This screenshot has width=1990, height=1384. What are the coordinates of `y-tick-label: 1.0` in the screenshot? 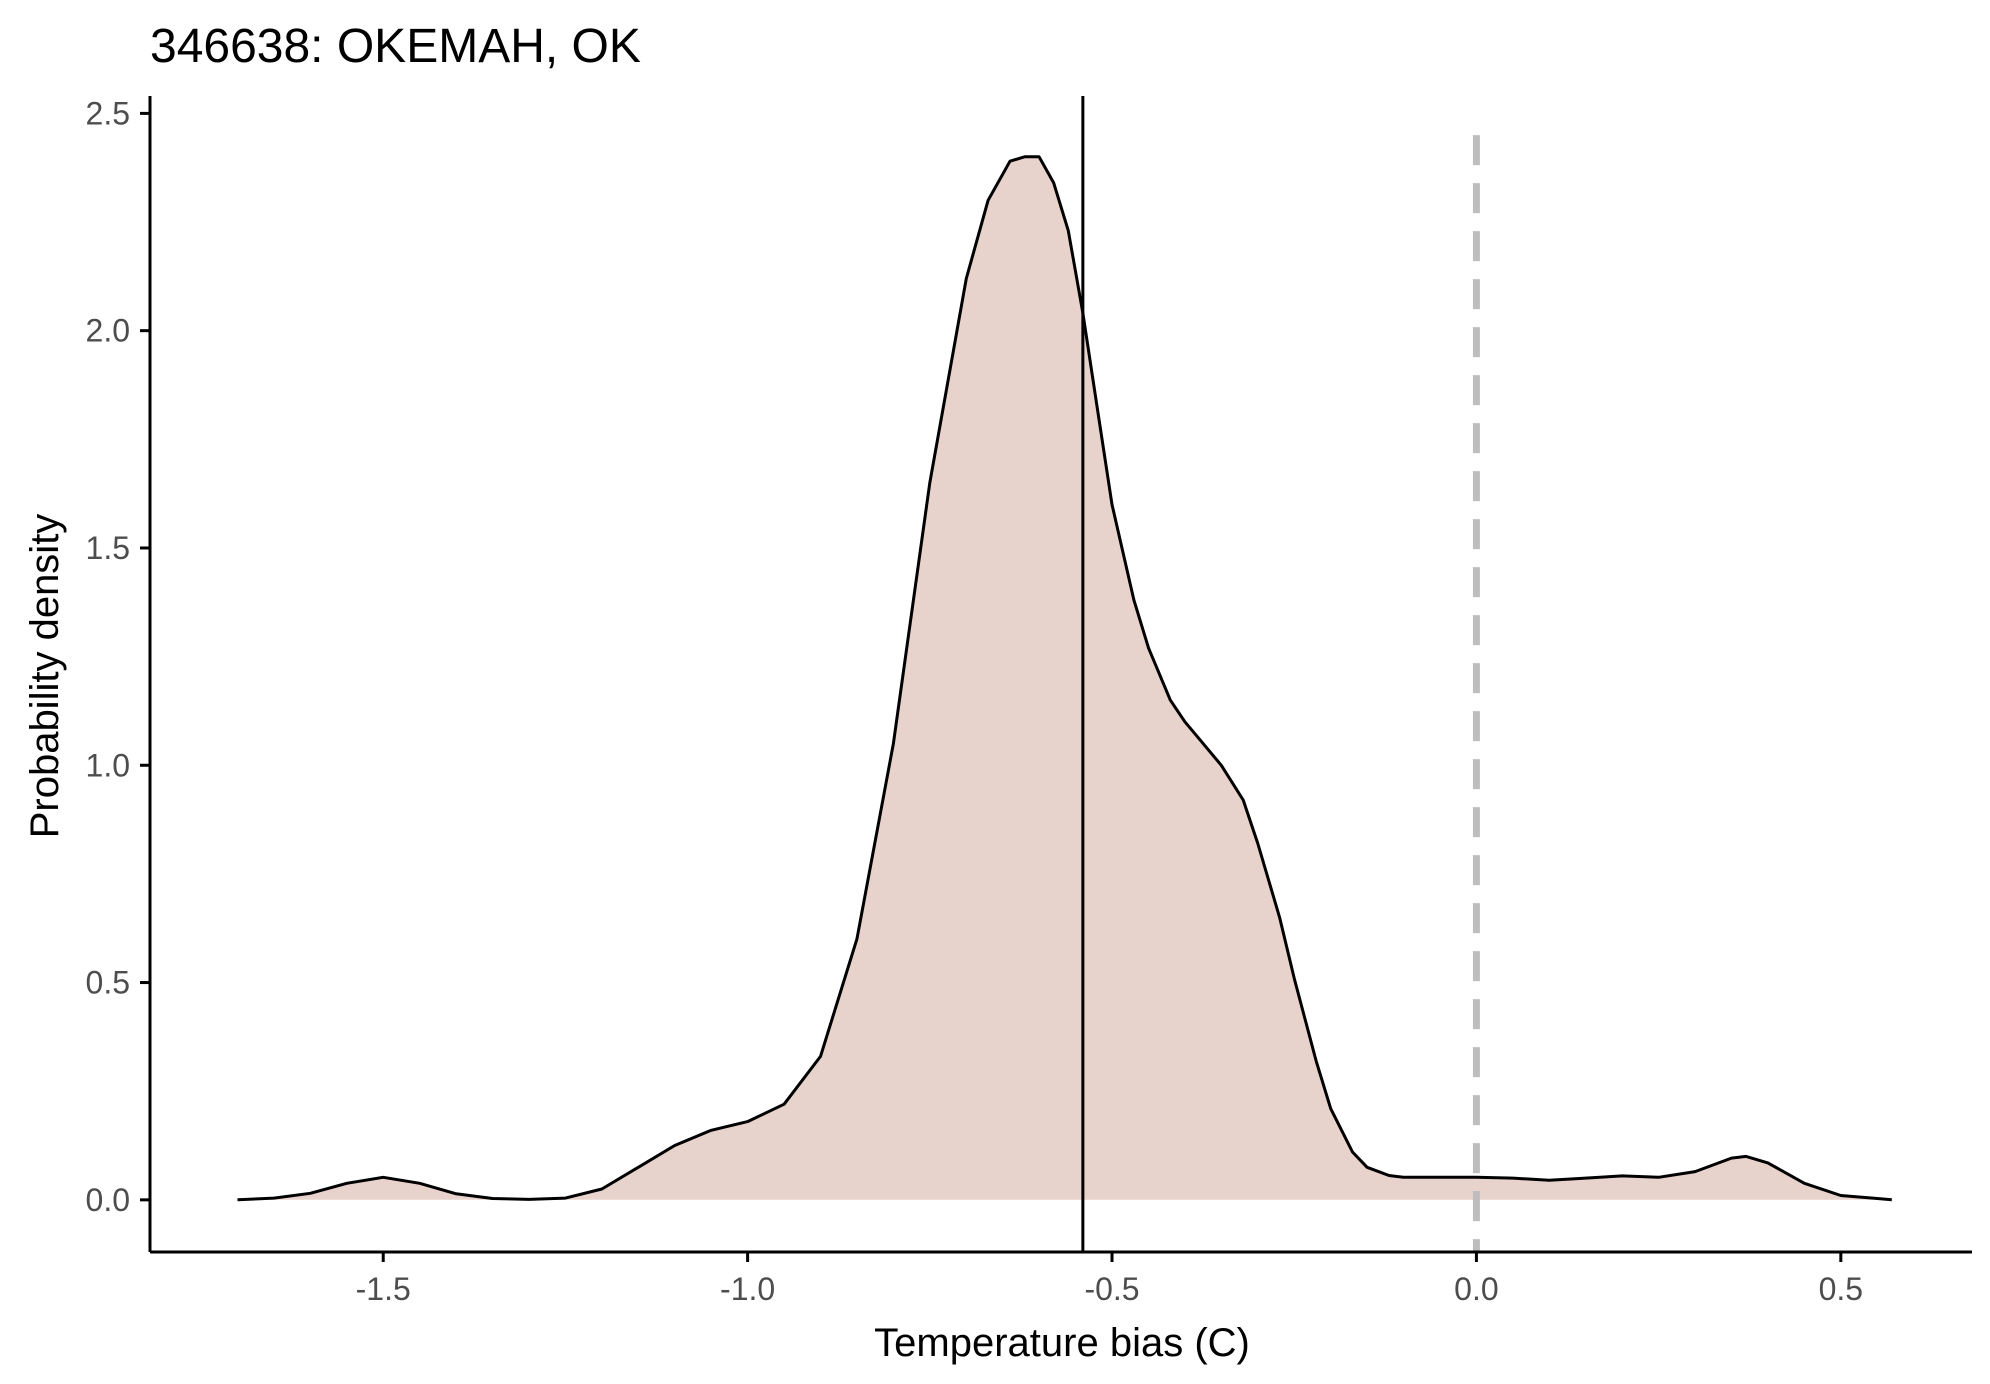 It's located at (108, 765).